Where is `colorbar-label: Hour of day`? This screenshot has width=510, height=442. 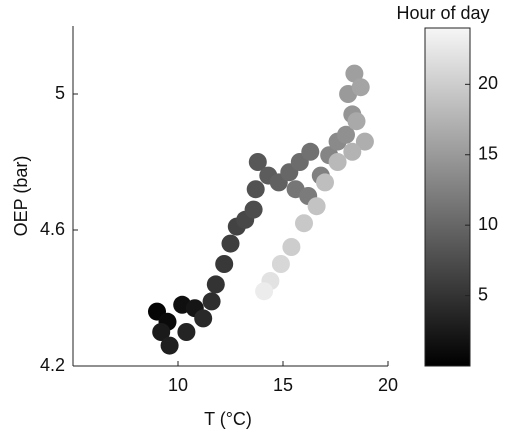
colorbar-label: Hour of day is located at coordinates (442, 13).